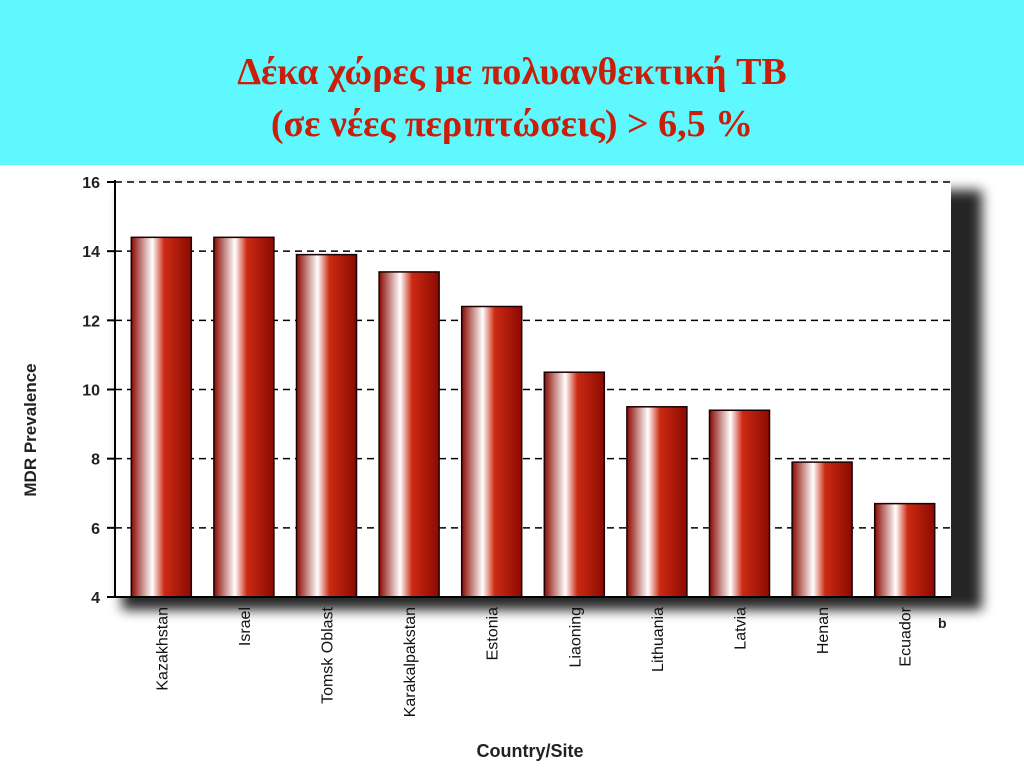  Describe the element at coordinates (244, 417) in the screenshot. I see `bar-israel` at that location.